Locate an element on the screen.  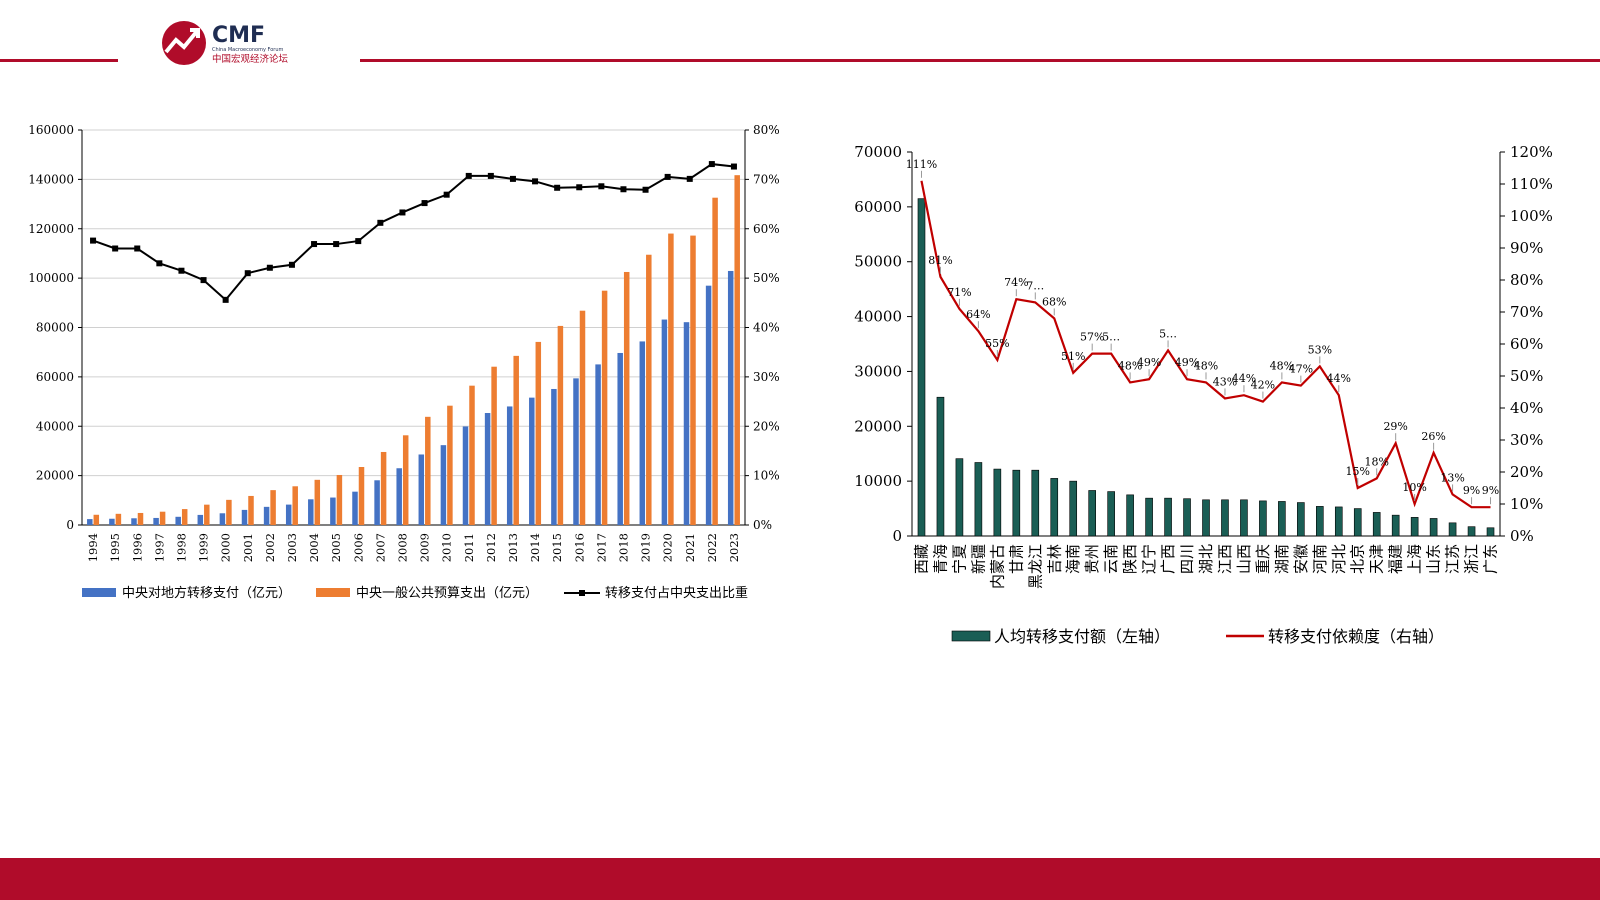
x-axis-tick-label: 2017 is located at coordinates (601, 547).